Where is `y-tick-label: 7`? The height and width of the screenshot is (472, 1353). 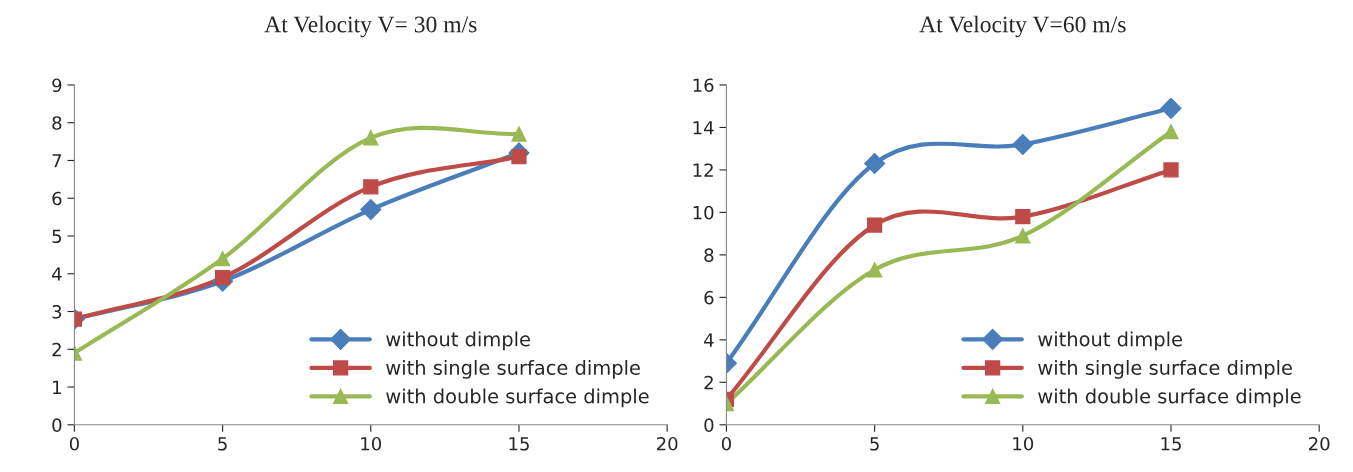 y-tick-label: 7 is located at coordinates (57, 161).